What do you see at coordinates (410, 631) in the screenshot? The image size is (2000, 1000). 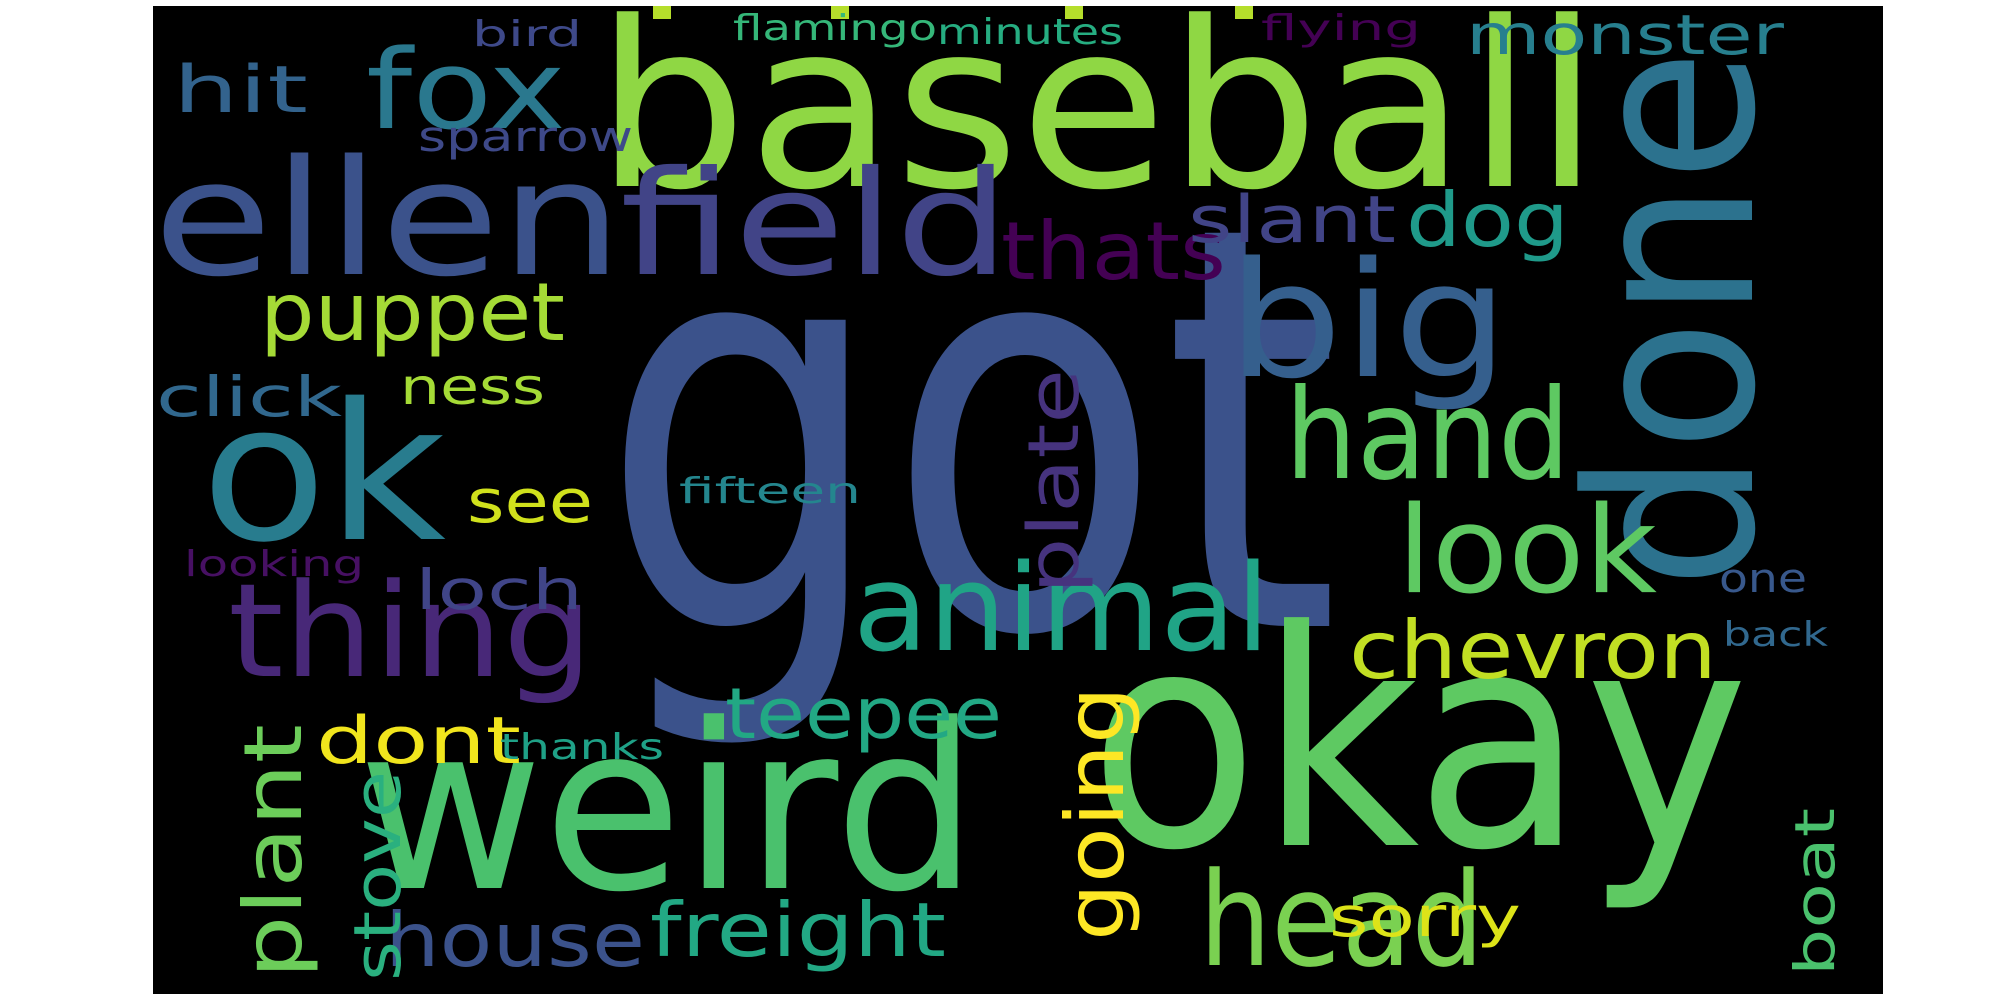 I see `word-thing: thing` at bounding box center [410, 631].